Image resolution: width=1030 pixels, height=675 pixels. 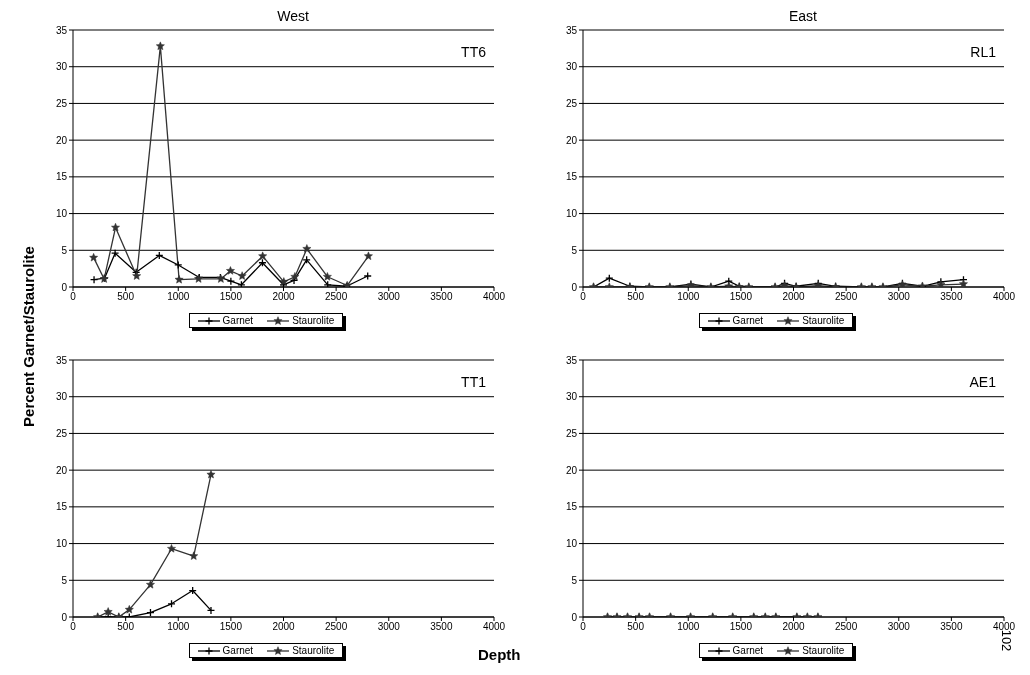 I want to click on annotation: TT1, so click(x=473, y=382).